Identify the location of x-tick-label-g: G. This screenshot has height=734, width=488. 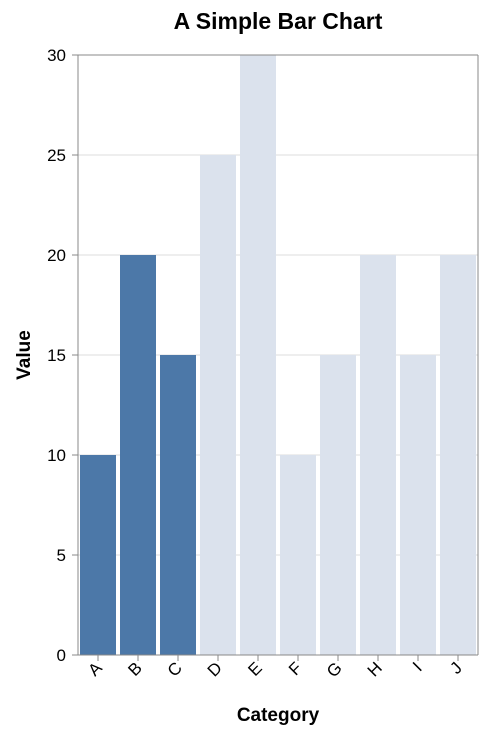
(334, 669).